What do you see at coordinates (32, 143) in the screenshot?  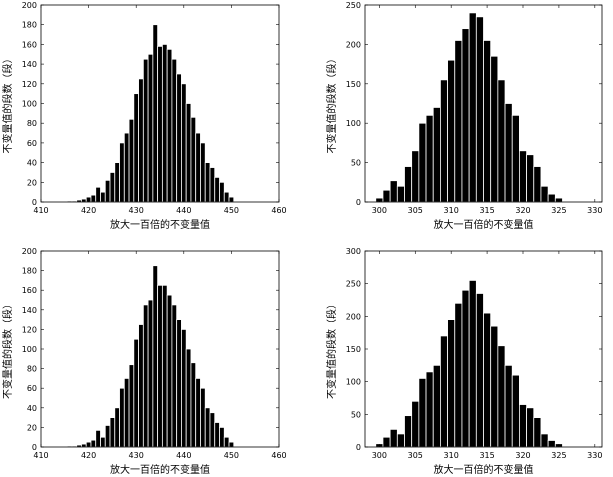 I see `y-tick-label: 60` at bounding box center [32, 143].